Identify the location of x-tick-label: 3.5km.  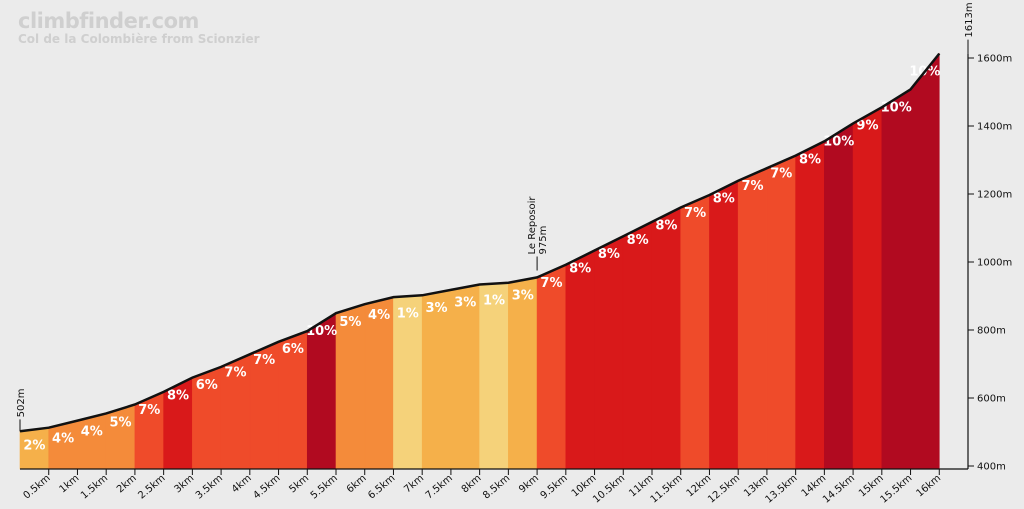
(209, 487).